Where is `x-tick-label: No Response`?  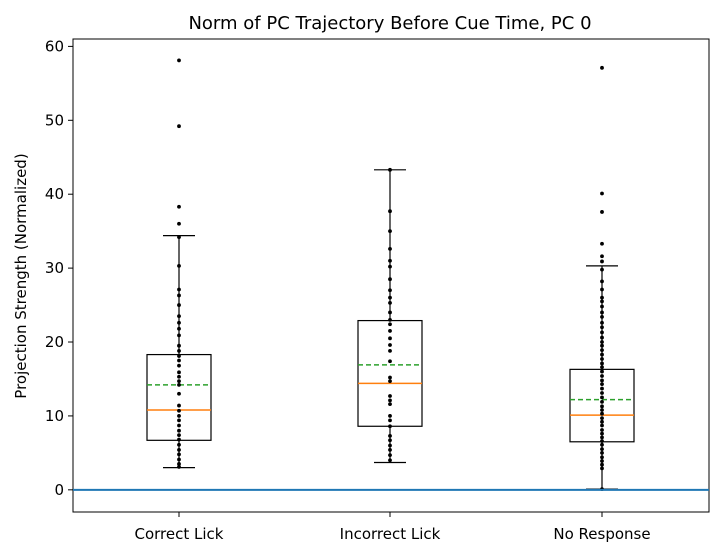
x-tick-label: No Response is located at coordinates (601, 534).